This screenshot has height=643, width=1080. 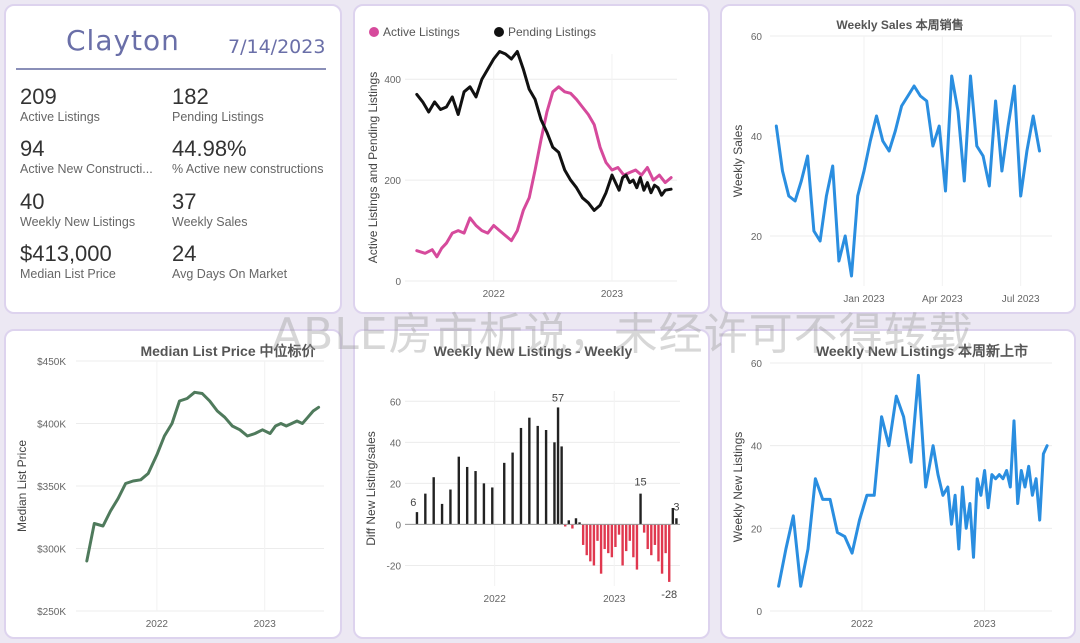 What do you see at coordinates (51, 612) in the screenshot?
I see `y-tick-label: $250K` at bounding box center [51, 612].